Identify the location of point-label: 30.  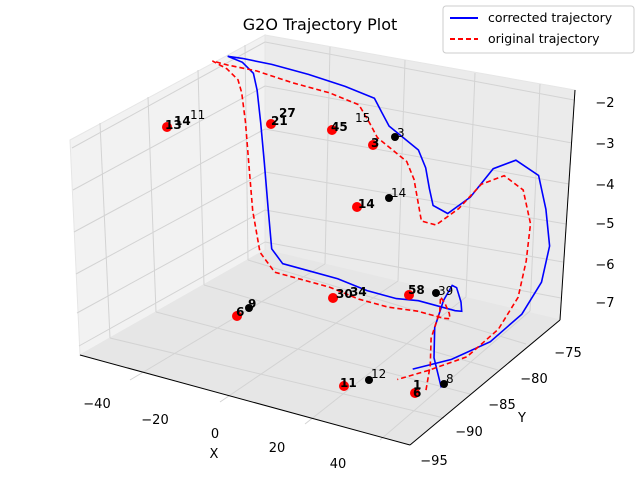
(344, 294).